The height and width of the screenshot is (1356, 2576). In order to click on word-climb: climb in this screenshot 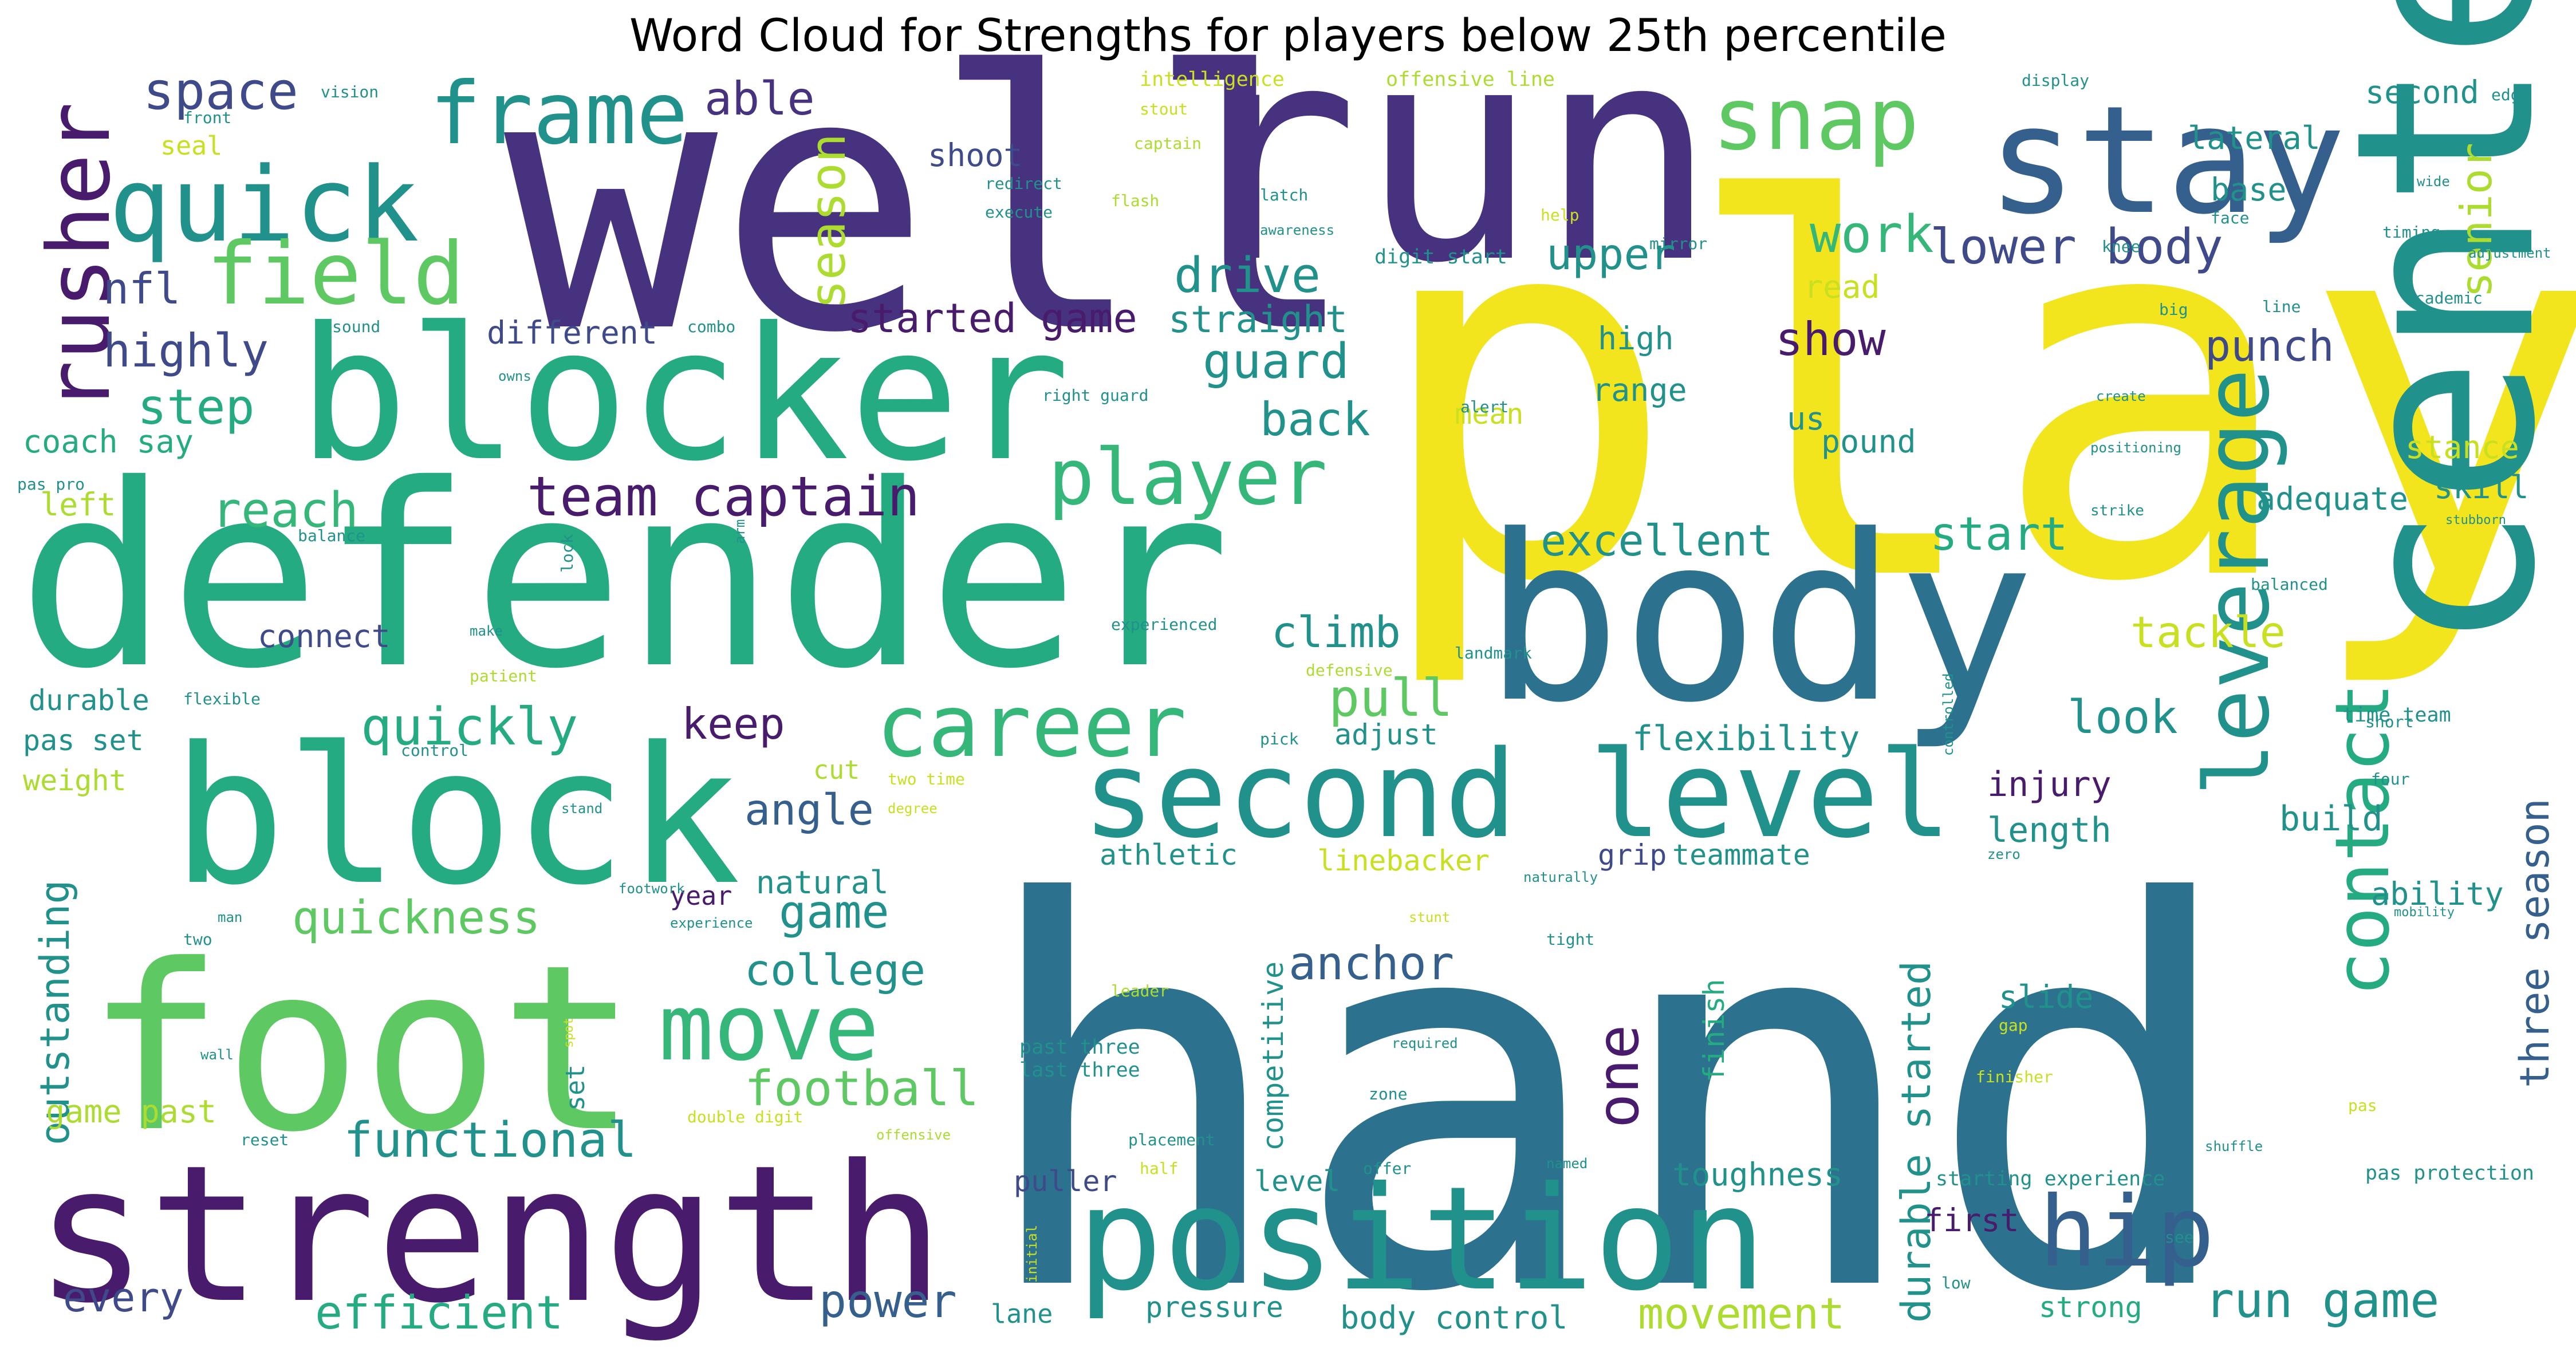, I will do `click(1336, 632)`.